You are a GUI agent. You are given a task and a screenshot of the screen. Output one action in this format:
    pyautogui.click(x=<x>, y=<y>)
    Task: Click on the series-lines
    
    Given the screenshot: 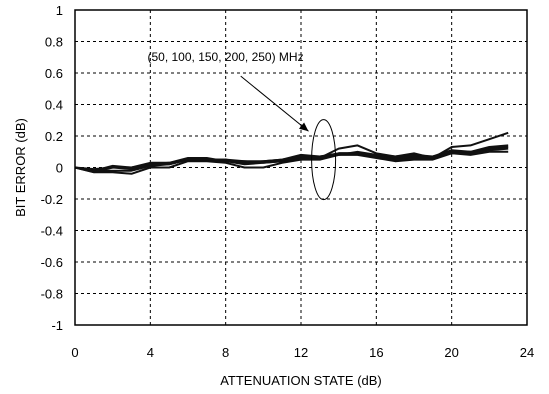 What is the action you would take?
    pyautogui.click(x=291, y=153)
    